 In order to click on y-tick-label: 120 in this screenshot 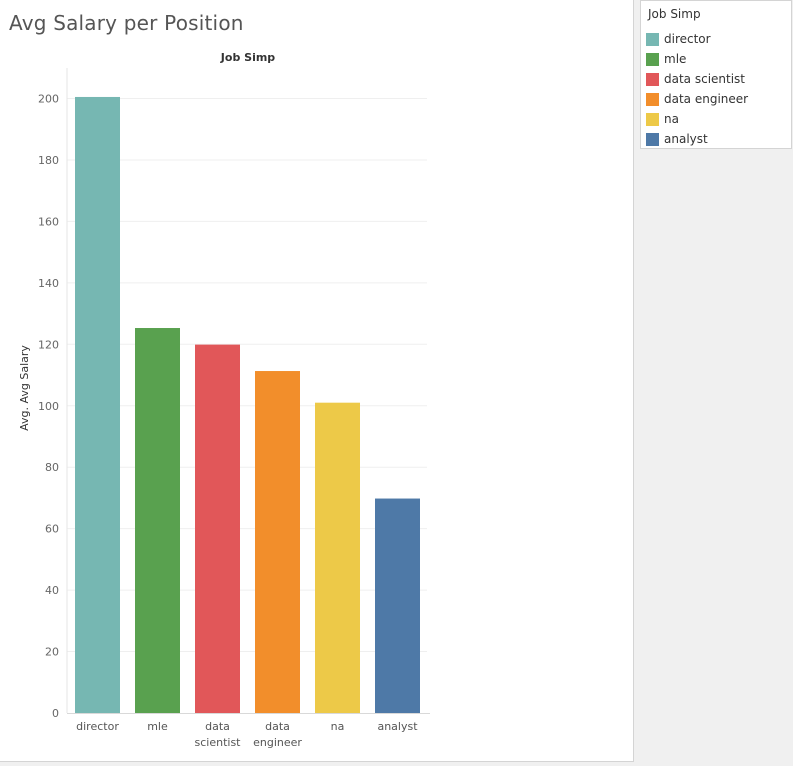, I will do `click(48, 344)`.